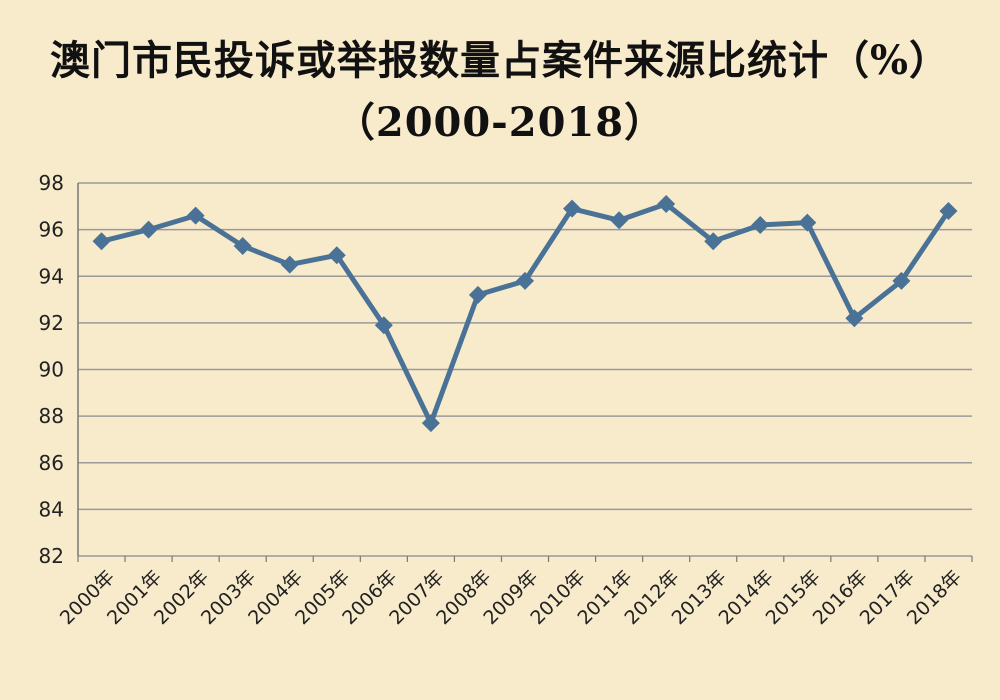 This screenshot has height=700, width=1000. Describe the element at coordinates (51, 323) in the screenshot. I see `y-tick-label: 92` at that location.